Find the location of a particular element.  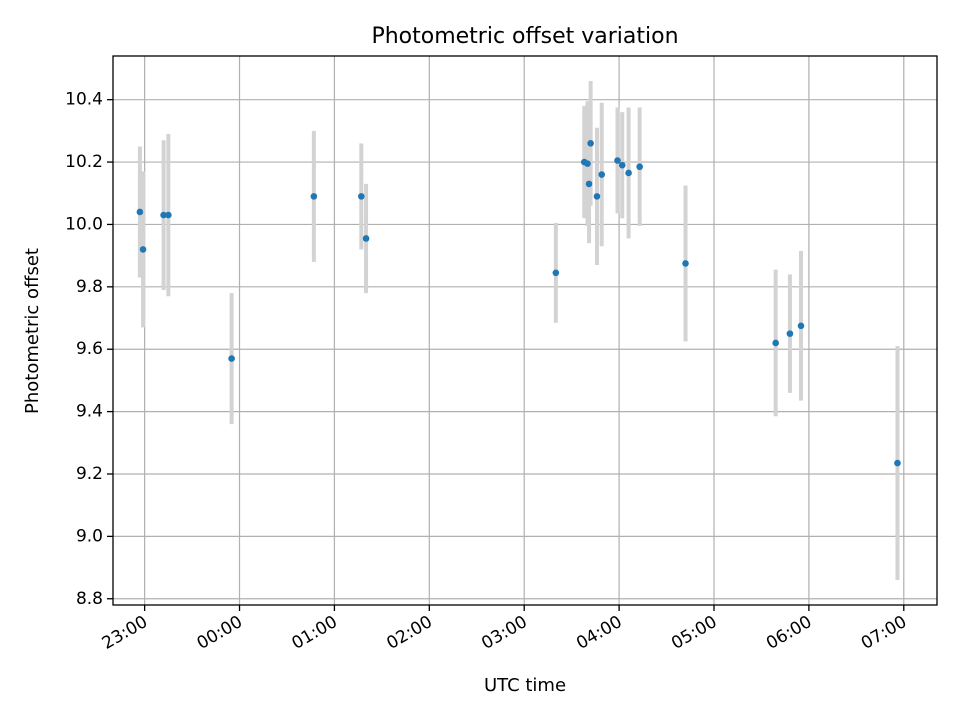

y-tick-label: 9.2 is located at coordinates (89, 474).